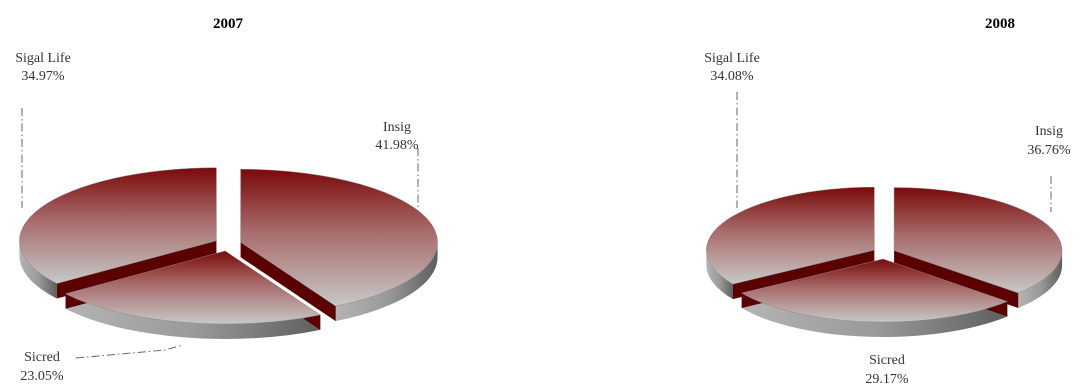 The image size is (1080, 389). Describe the element at coordinates (397, 145) in the screenshot. I see `slice-value-label: 41.98%` at that location.